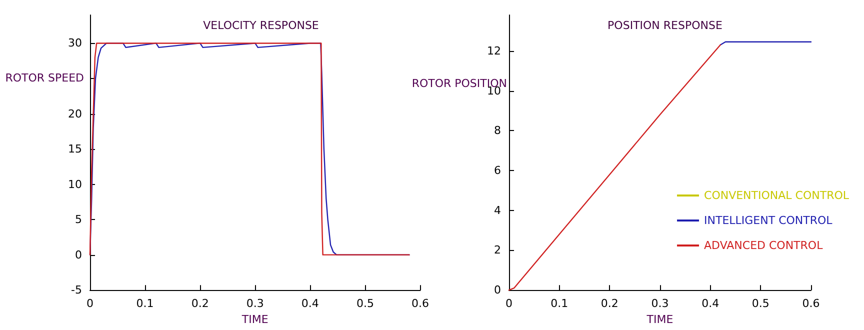 This screenshot has height=330, width=864. I want to click on legend-label: INTELLIGENT CONTROL, so click(769, 220).